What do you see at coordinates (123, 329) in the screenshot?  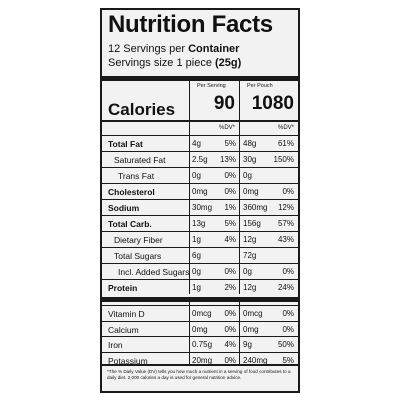 I see `nutrient-name: Calcium` at bounding box center [123, 329].